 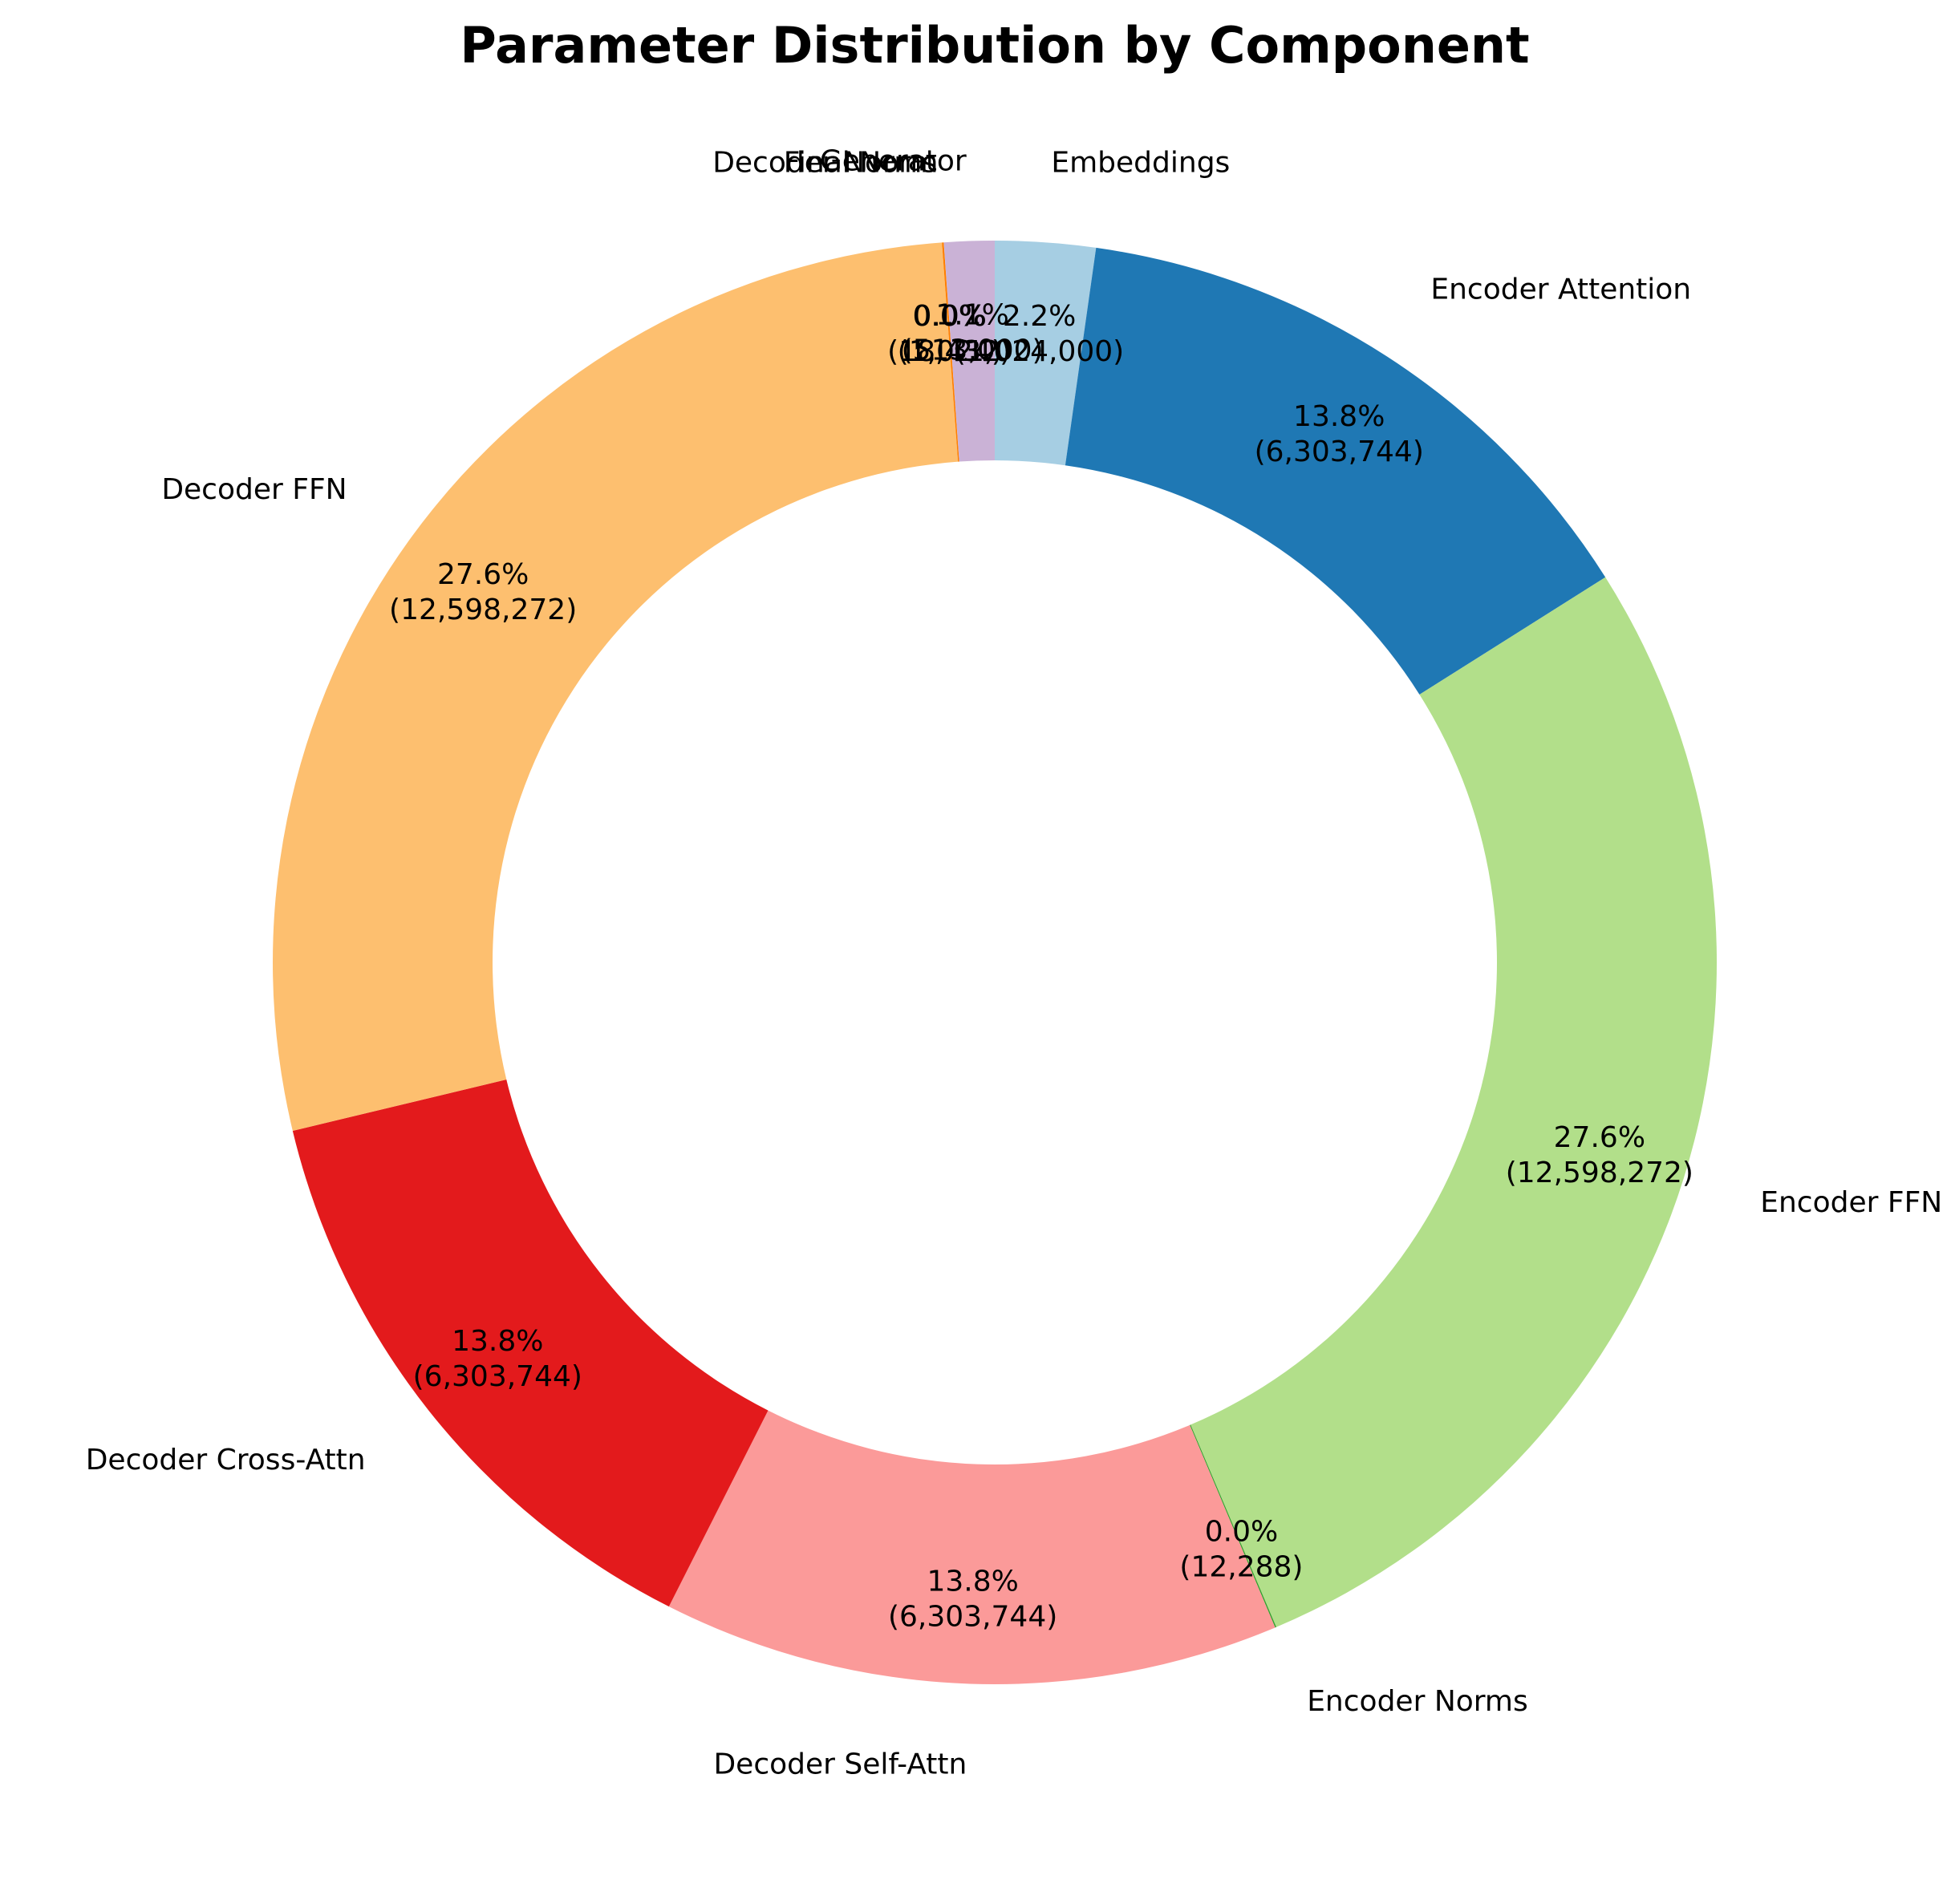 I want to click on slice-embeddings, so click(x=1046, y=353).